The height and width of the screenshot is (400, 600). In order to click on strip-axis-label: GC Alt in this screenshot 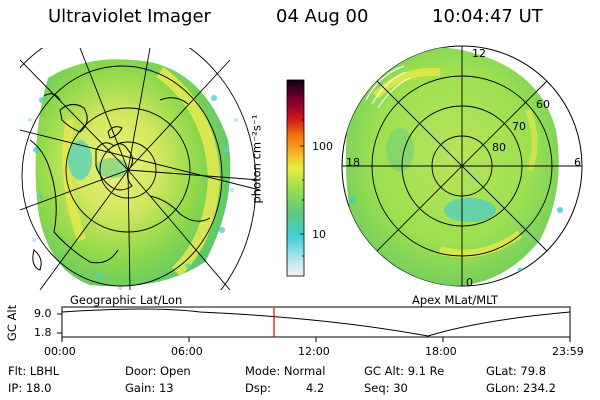, I will do `click(12, 323)`.